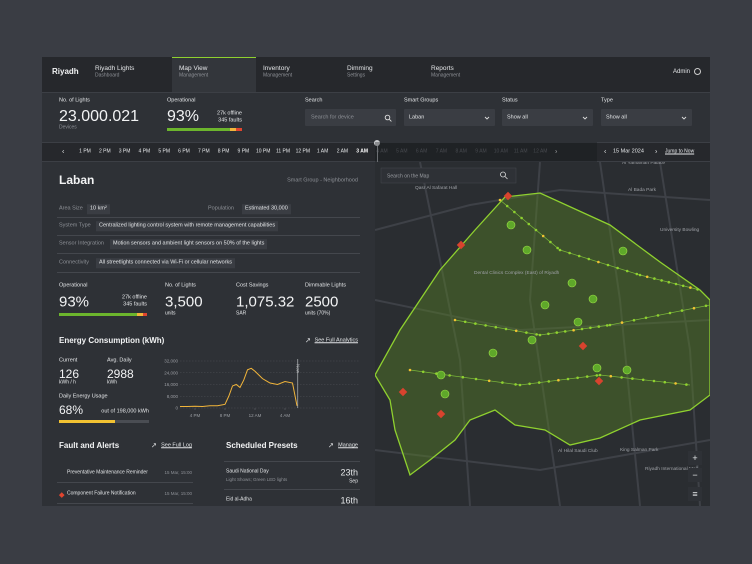 This screenshot has height=564, width=752. What do you see at coordinates (461, 151) in the screenshot?
I see `hour-label: 8 AM` at bounding box center [461, 151].